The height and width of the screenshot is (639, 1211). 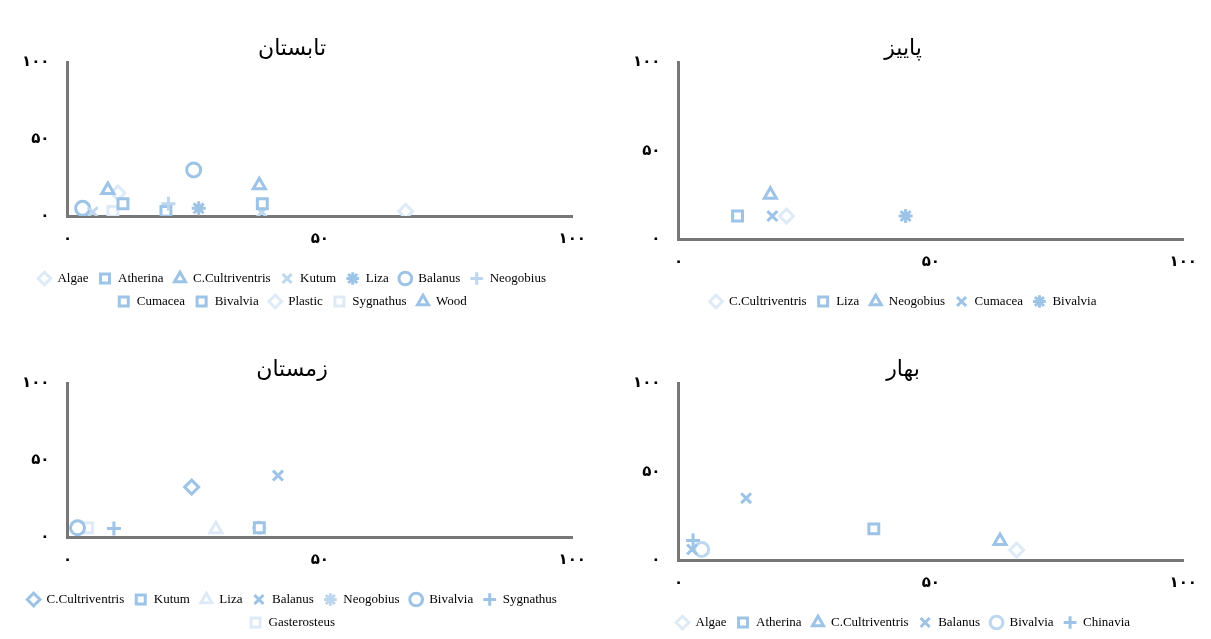 I want to click on chart-title: تابستان, so click(x=292, y=47).